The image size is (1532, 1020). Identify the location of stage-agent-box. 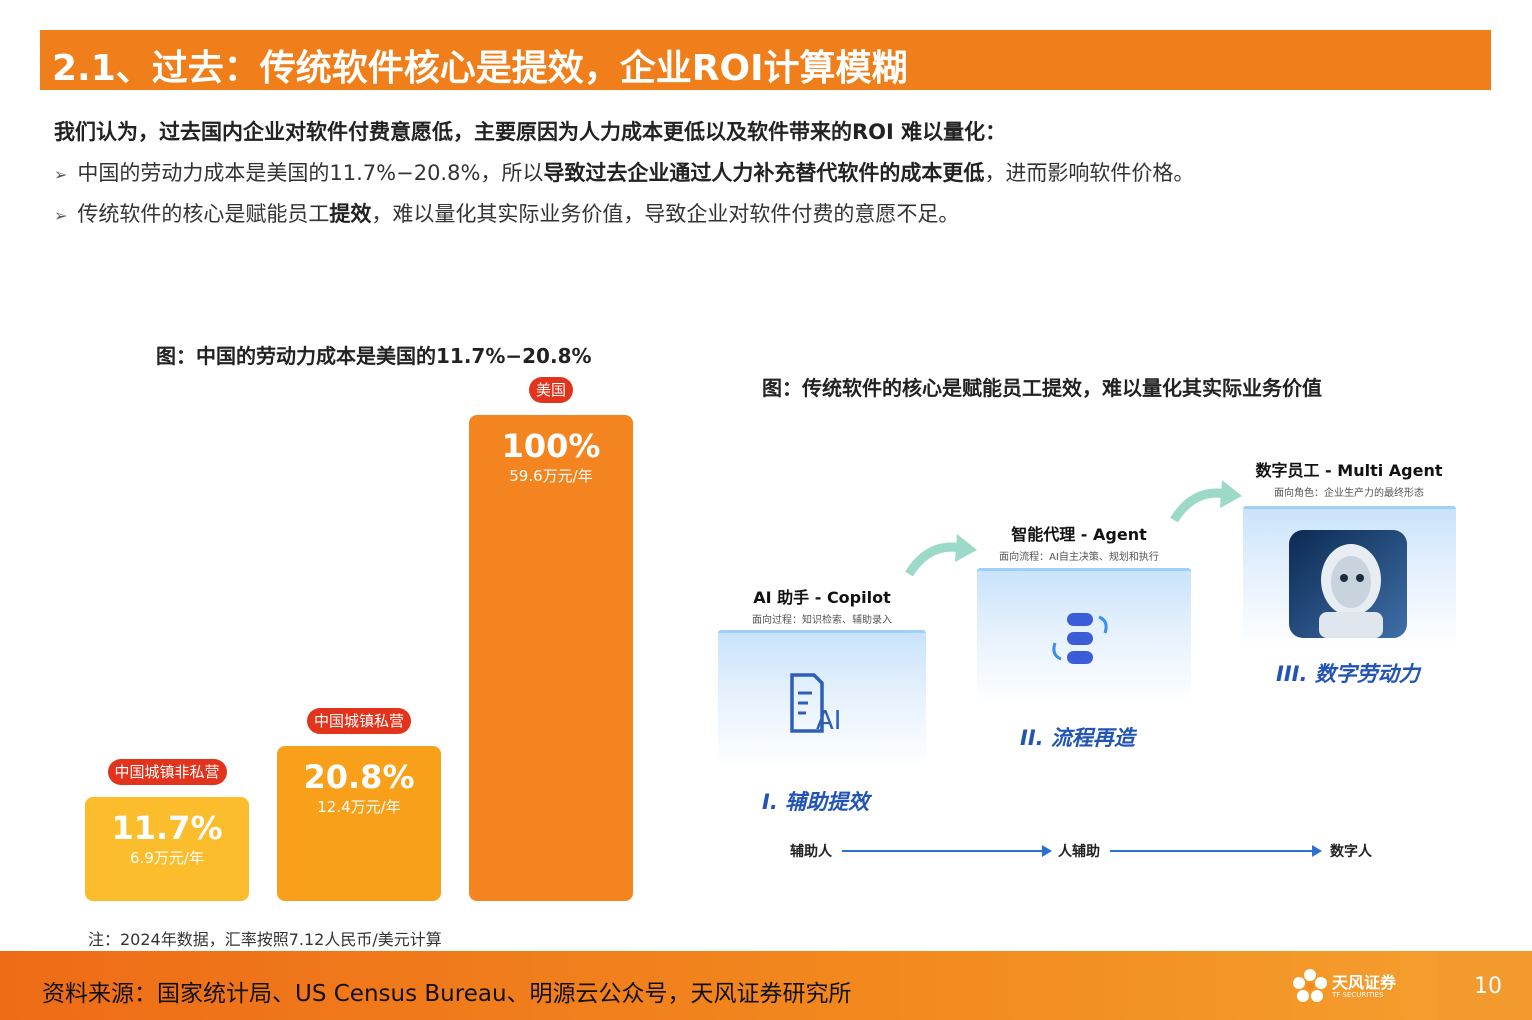
(1084, 637).